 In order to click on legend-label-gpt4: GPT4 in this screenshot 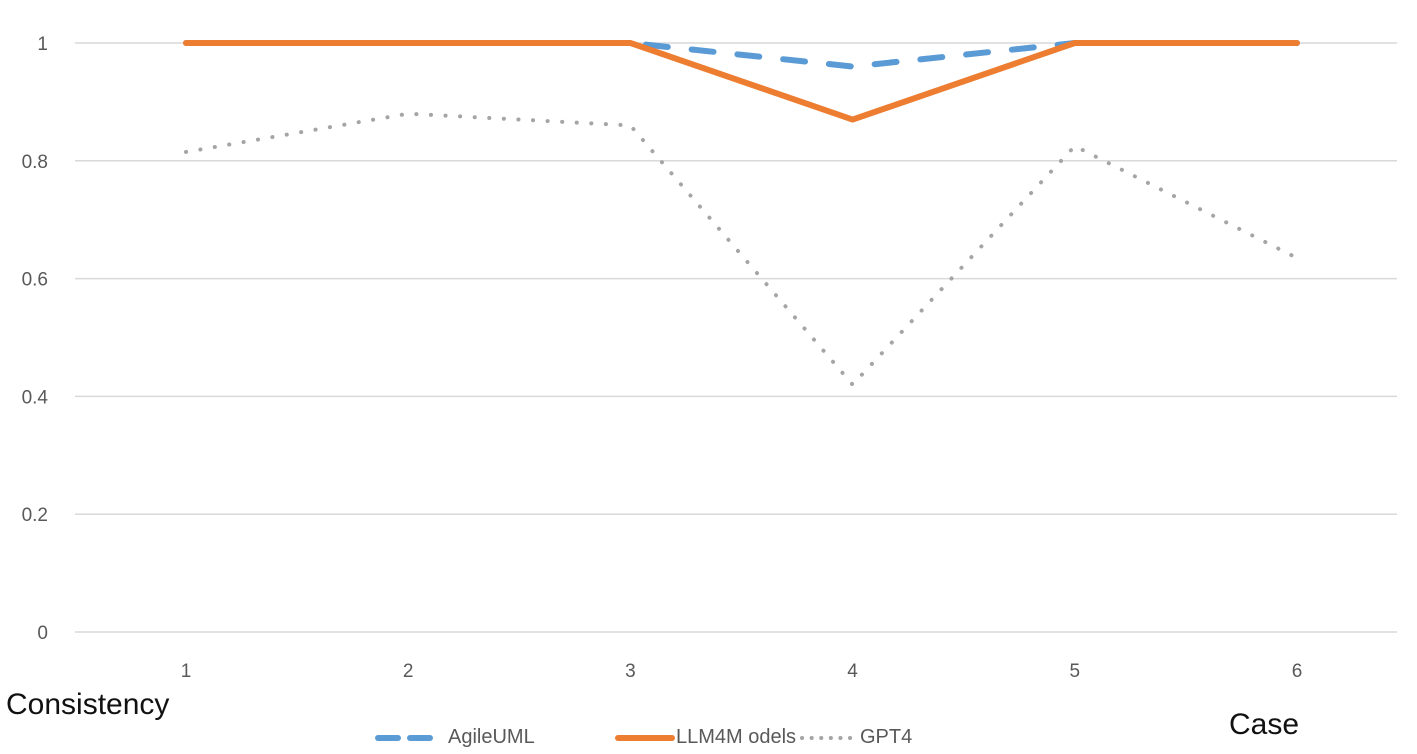, I will do `click(886, 737)`.